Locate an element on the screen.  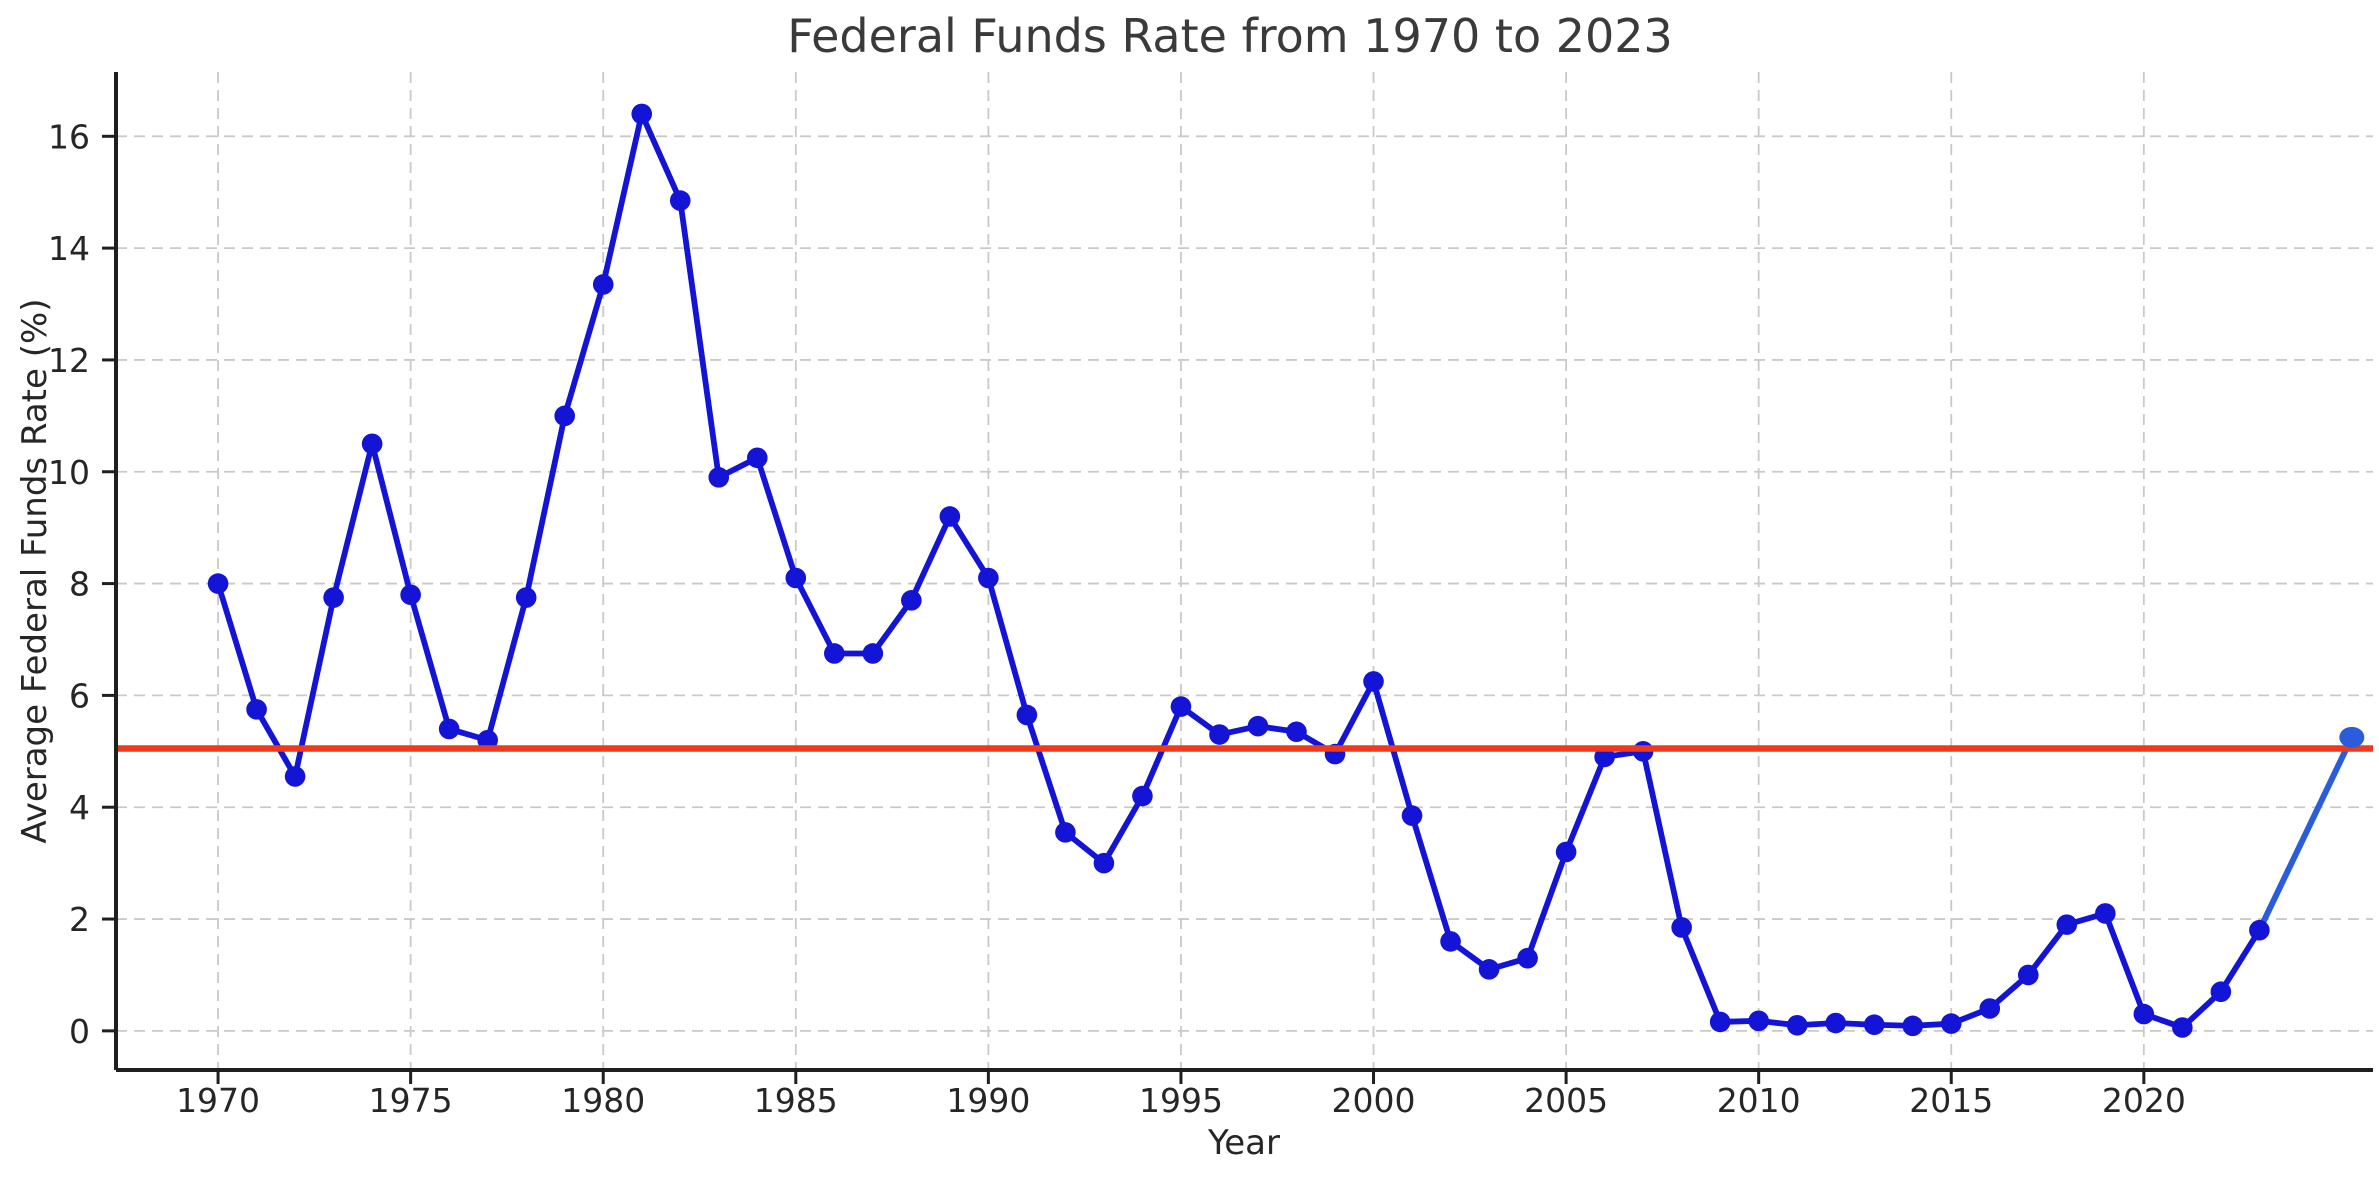
x-tick-label: 1990 is located at coordinates (988, 1100).